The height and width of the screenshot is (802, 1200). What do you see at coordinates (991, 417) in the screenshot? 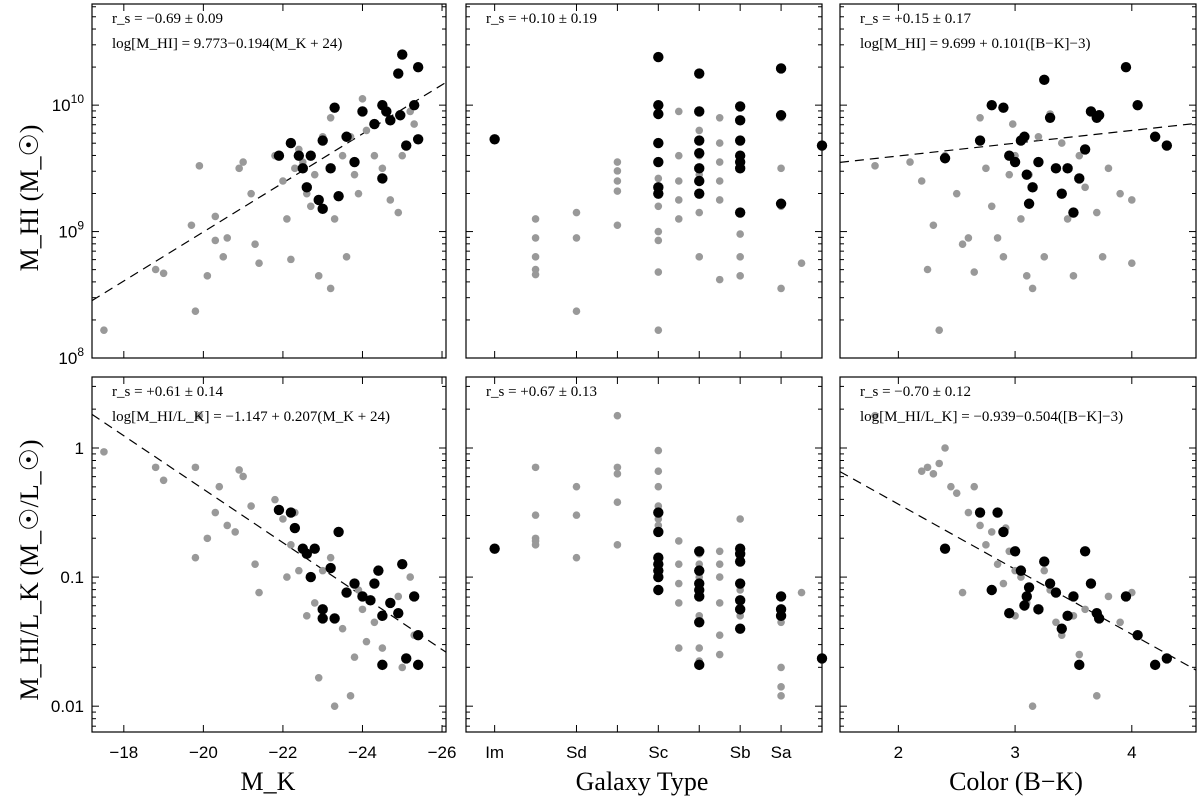
I see `fit-text-ratio-vs-color: log[M_HI/L_K] = −0.939−0.504([B−K]−3)` at bounding box center [991, 417].